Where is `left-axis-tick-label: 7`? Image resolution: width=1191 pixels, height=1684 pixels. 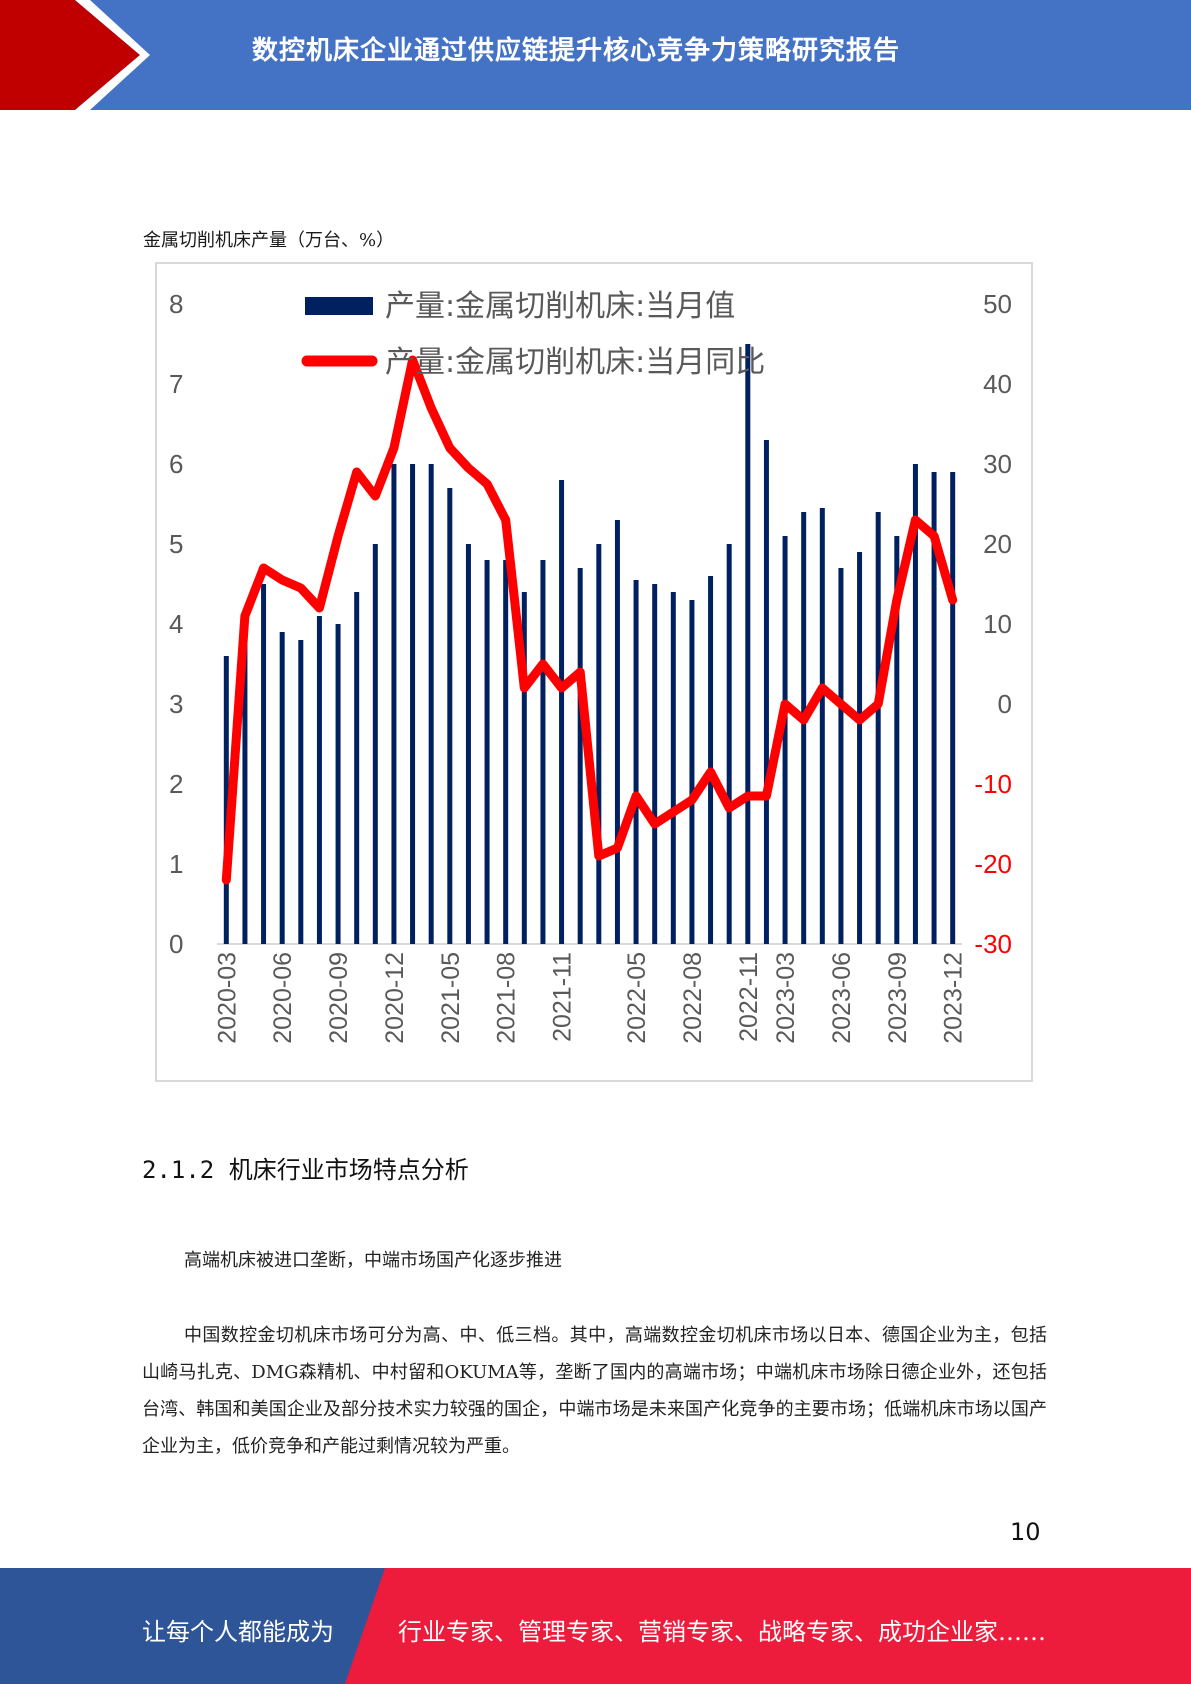 left-axis-tick-label: 7 is located at coordinates (176, 384).